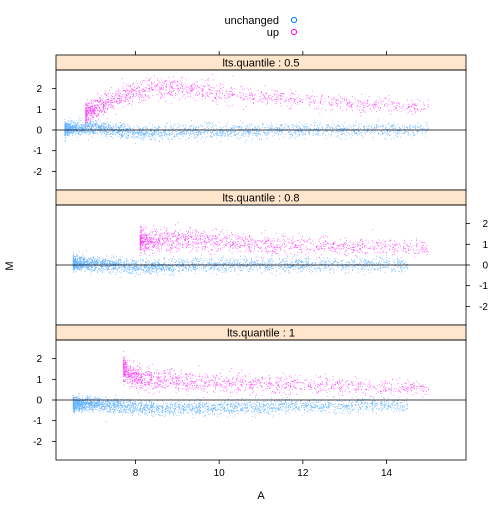  What do you see at coordinates (485, 245) in the screenshot?
I see `y-tick-label-1-3: 1` at bounding box center [485, 245].